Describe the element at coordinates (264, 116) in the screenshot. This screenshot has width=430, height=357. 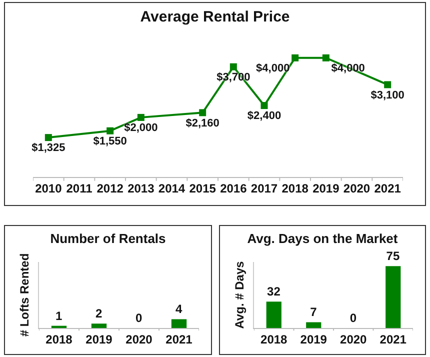
I see `data-label: $2,400` at that location.